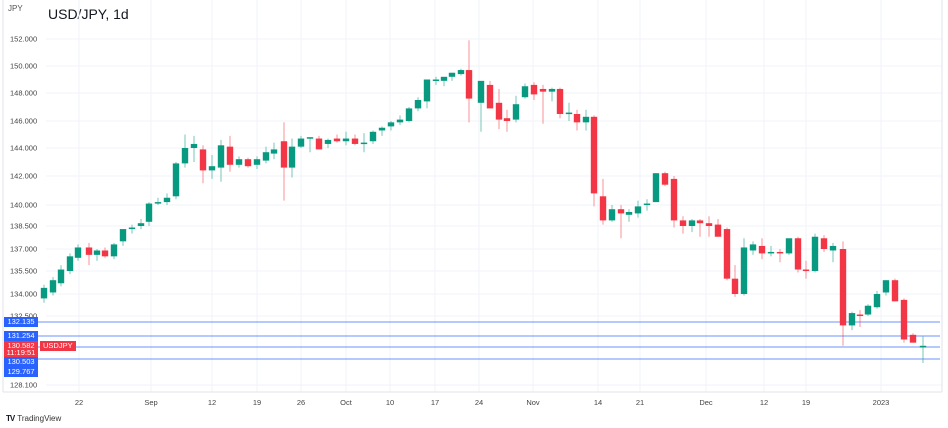 The image size is (948, 428). Describe the element at coordinates (21, 353) in the screenshot. I see `last-price-tag: 11:19:51` at that location.